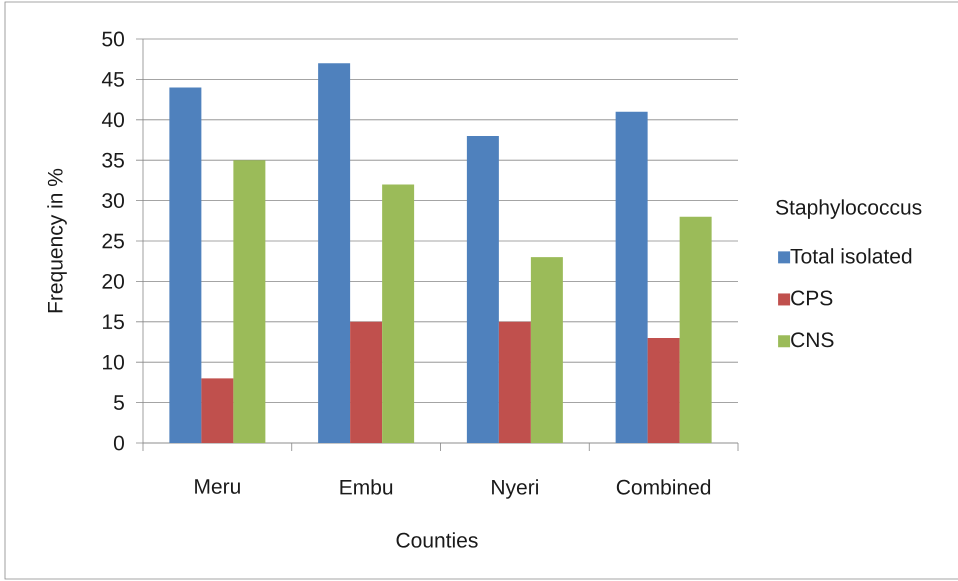 The height and width of the screenshot is (581, 958). I want to click on y-tick-label: 5, so click(119, 402).